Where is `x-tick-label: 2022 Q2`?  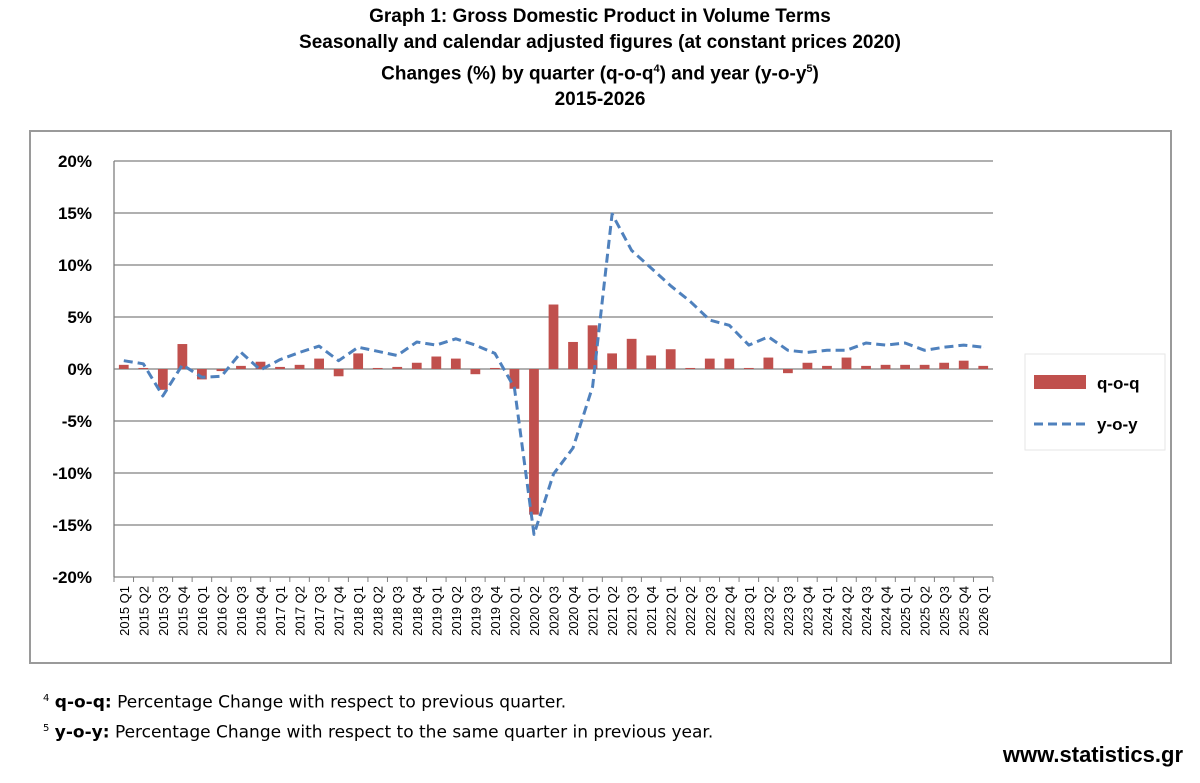 x-tick-label: 2022 Q2 is located at coordinates (690, 611).